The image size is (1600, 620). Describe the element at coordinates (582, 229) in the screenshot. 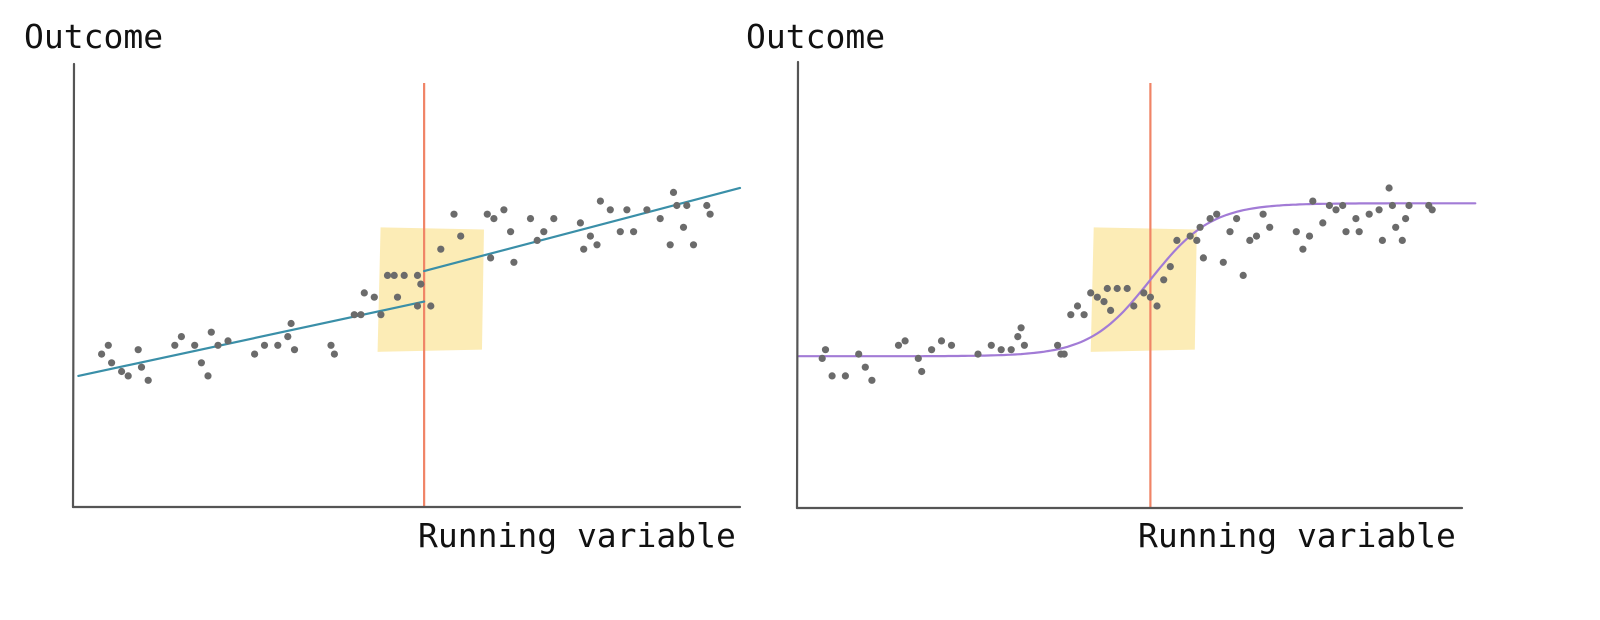

I see `left-fit-line-above-cutoff` at that location.